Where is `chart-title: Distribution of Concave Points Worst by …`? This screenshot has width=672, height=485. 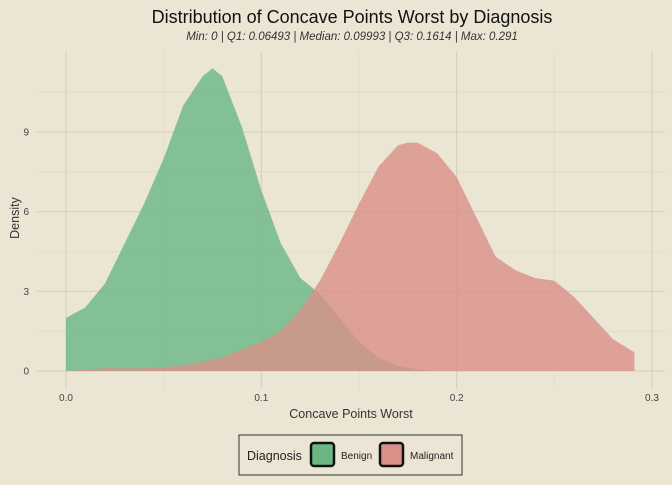 chart-title: Distribution of Concave Points Worst by … is located at coordinates (352, 17).